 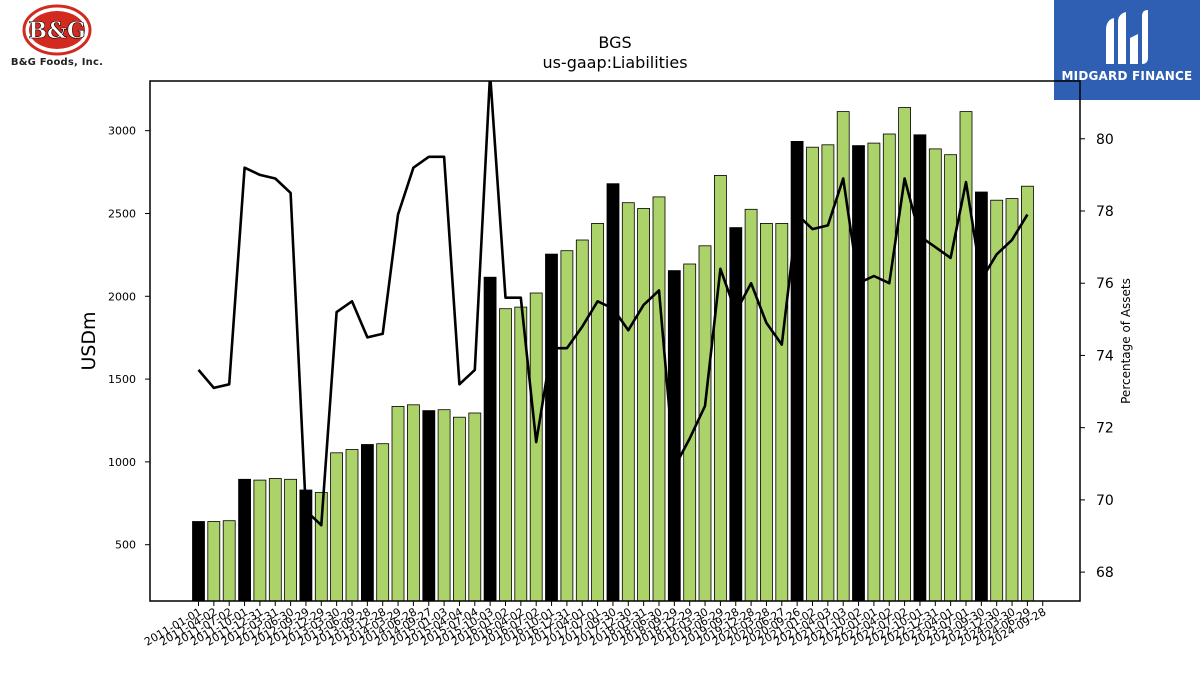 I want to click on publisher-logo: MIDGARD FINANCE, so click(x=1127, y=50).